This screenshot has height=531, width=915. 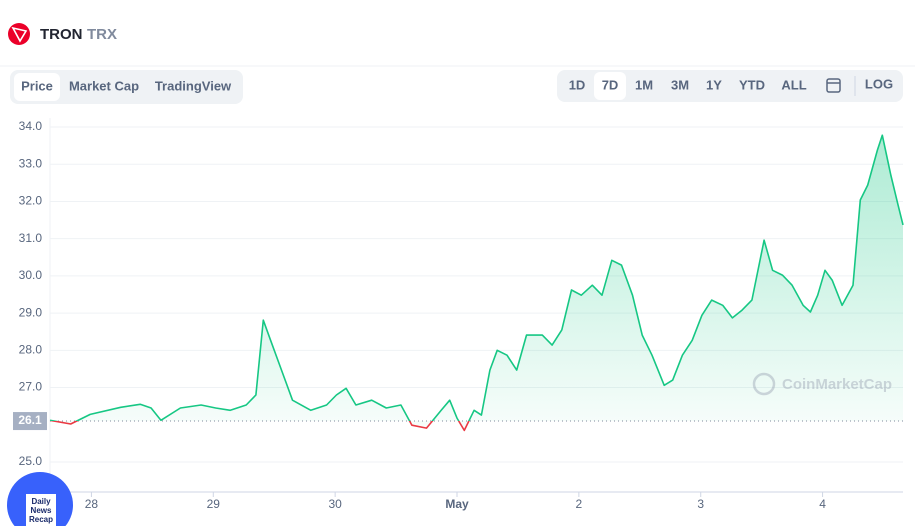 What do you see at coordinates (31, 201) in the screenshot?
I see `y-tick-label: 32.0` at bounding box center [31, 201].